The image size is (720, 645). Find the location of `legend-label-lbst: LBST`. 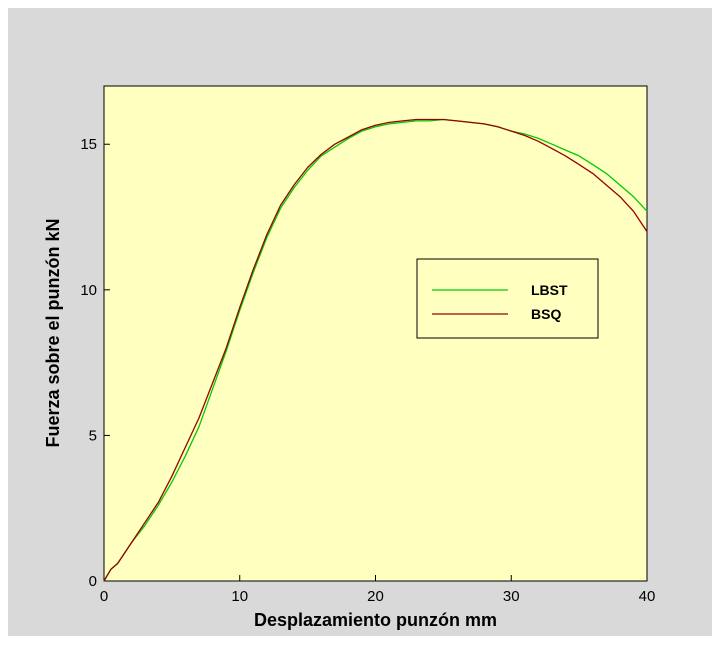

legend-label-lbst: LBST is located at coordinates (549, 290).